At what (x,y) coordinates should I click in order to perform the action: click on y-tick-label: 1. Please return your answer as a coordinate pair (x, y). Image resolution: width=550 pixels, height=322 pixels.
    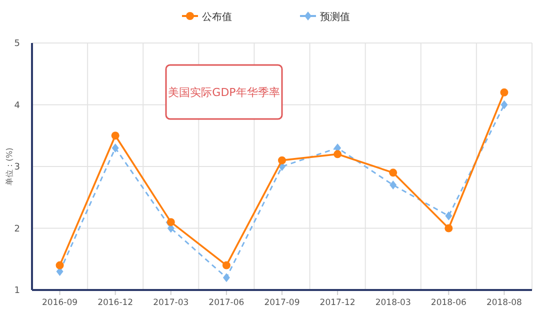
    Looking at the image, I should click on (17, 291).